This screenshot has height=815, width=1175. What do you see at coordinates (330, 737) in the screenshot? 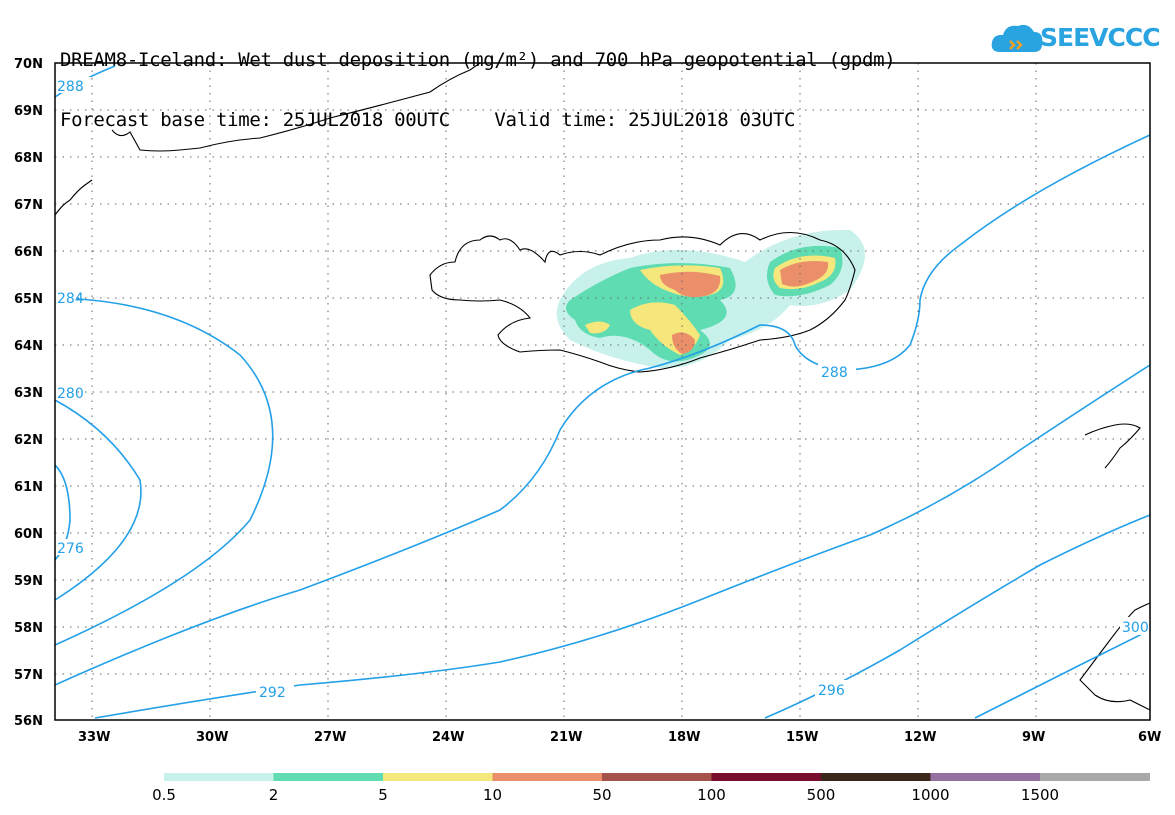
I see `lon-label: 27W` at bounding box center [330, 737].